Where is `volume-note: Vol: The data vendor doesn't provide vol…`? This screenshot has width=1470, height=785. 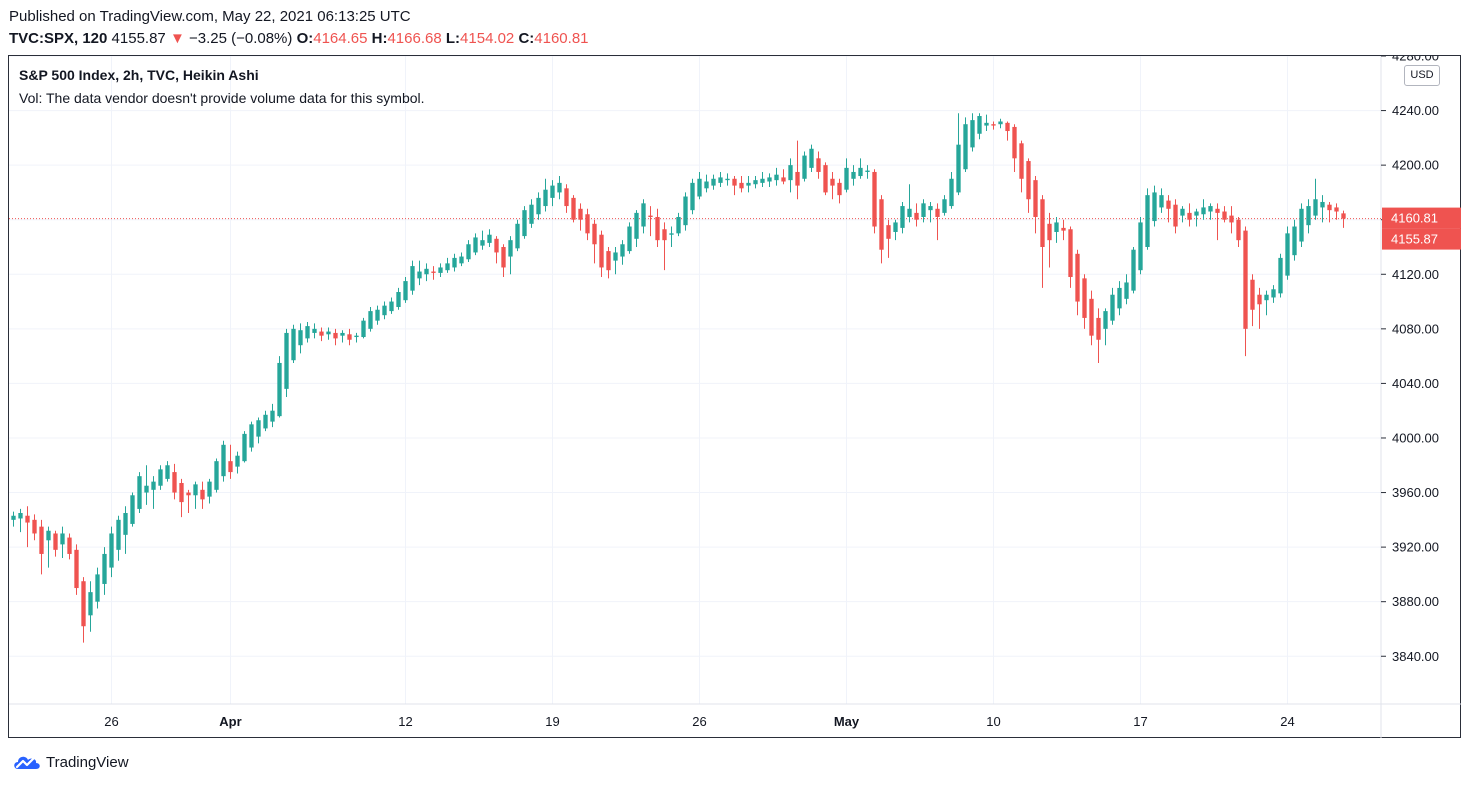
volume-note: Vol: The data vendor doesn't provide vol… is located at coordinates (222, 98).